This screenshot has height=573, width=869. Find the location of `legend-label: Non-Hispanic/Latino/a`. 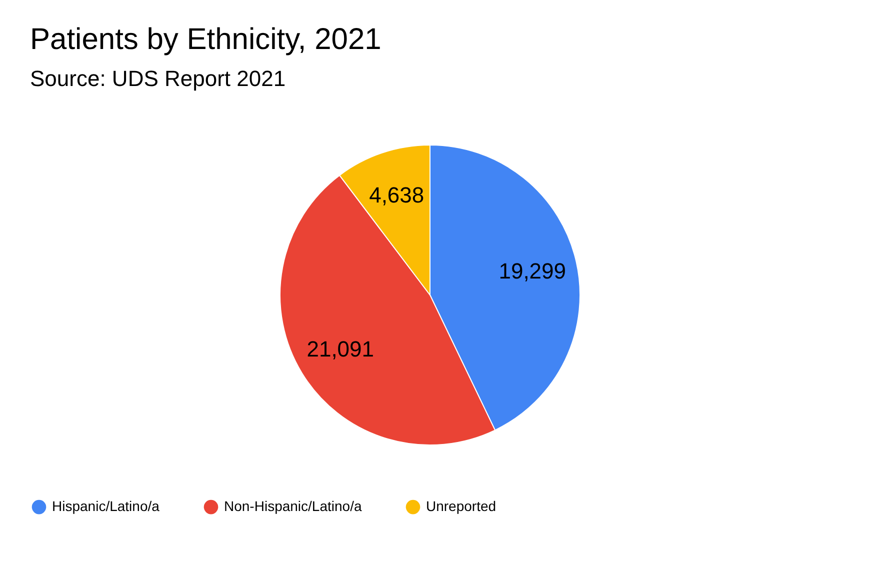

legend-label: Non-Hispanic/Latino/a is located at coordinates (293, 506).